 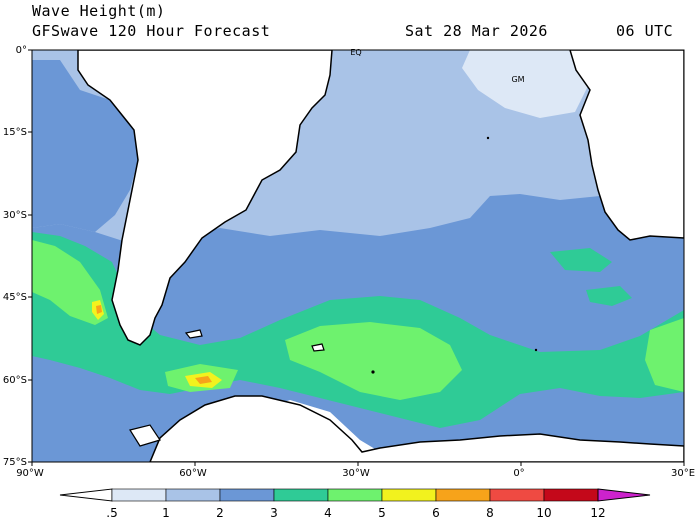 I want to click on africa-landmass, so click(x=626, y=145).